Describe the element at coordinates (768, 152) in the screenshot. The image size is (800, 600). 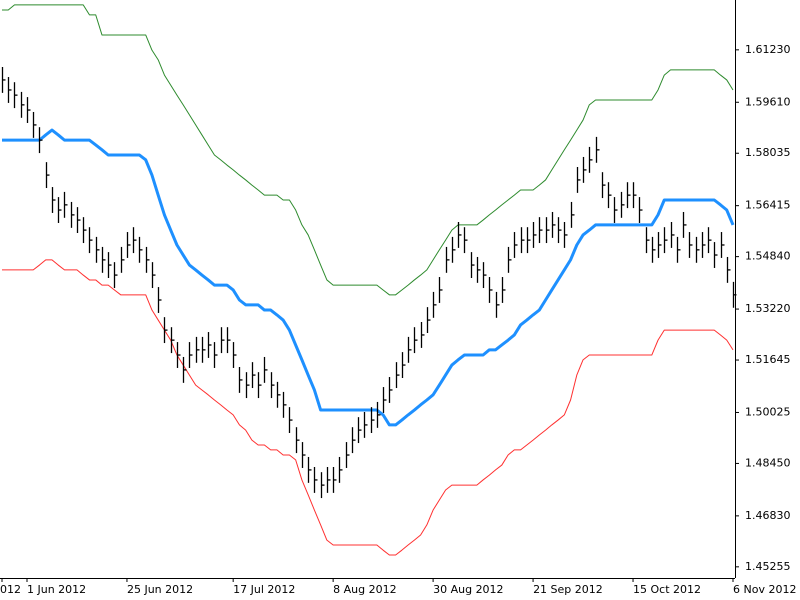
I see `y-tick-label: 1.58035` at that location.